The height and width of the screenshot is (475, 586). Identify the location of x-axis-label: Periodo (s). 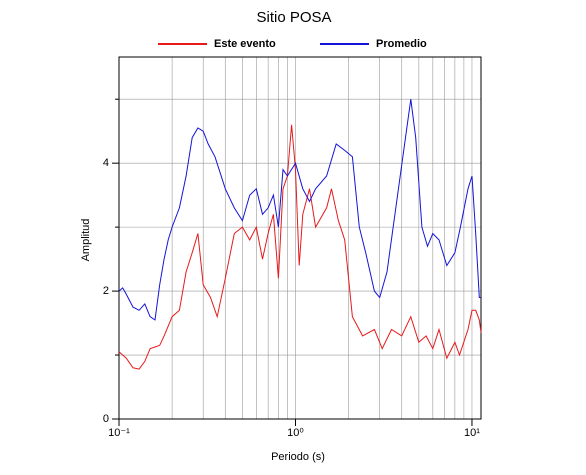
(298, 457).